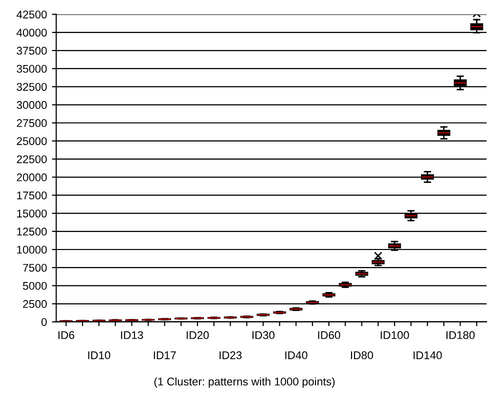  Describe the element at coordinates (263, 335) in the screenshot. I see `x-tick-label: ID30` at that location.